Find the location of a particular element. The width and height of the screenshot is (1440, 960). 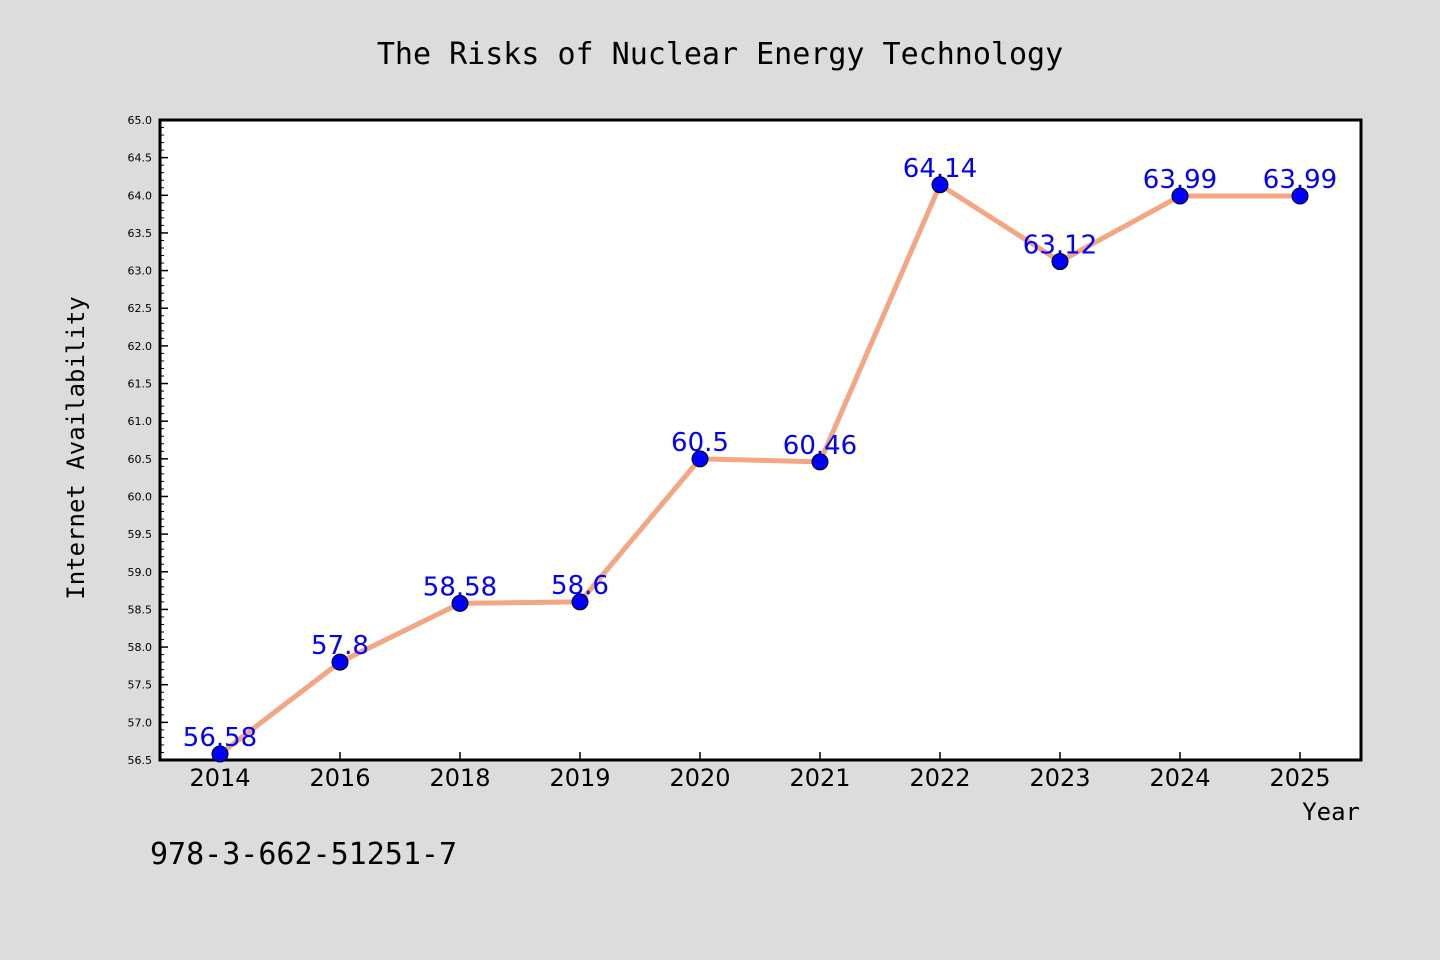

x-tick-label: 2018 is located at coordinates (459, 778).